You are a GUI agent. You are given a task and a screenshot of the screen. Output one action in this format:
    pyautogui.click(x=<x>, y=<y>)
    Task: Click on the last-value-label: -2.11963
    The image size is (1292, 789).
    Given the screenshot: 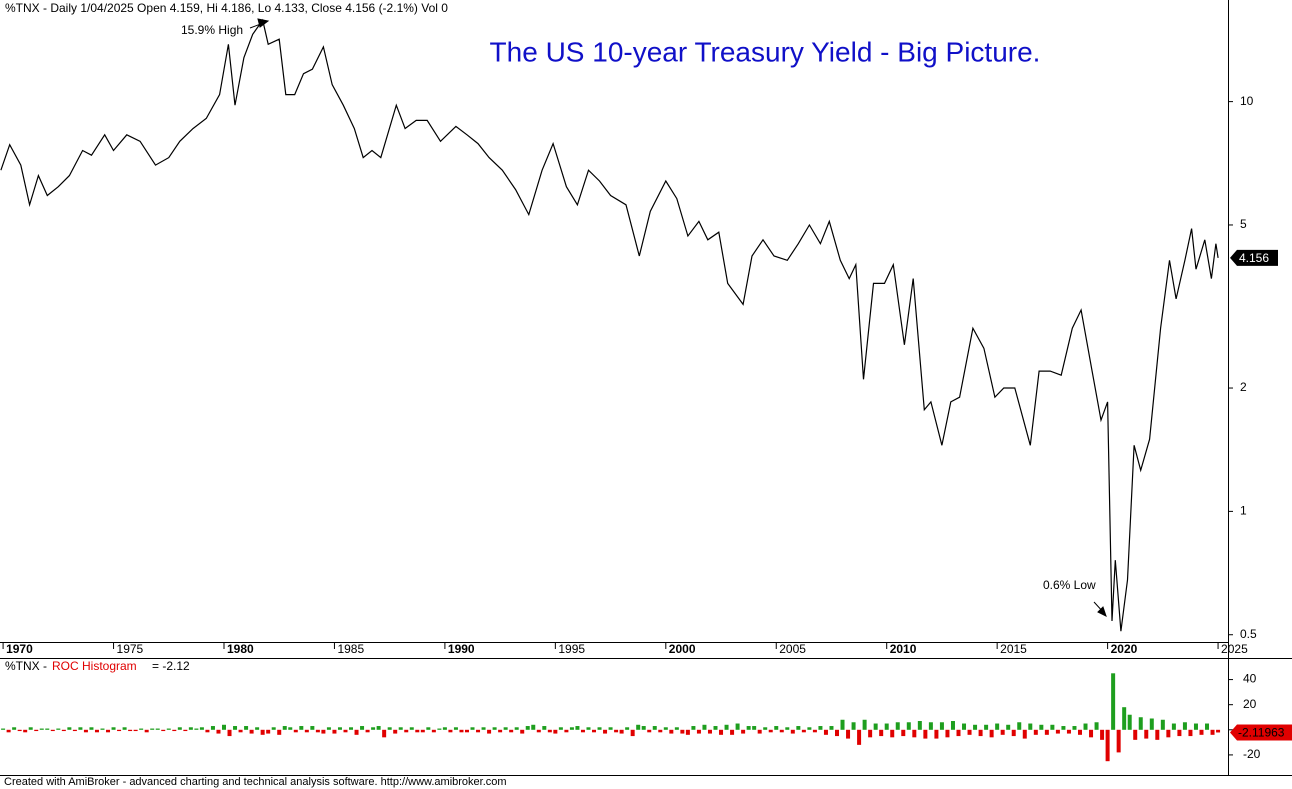 What is the action you would take?
    pyautogui.click(x=1261, y=733)
    